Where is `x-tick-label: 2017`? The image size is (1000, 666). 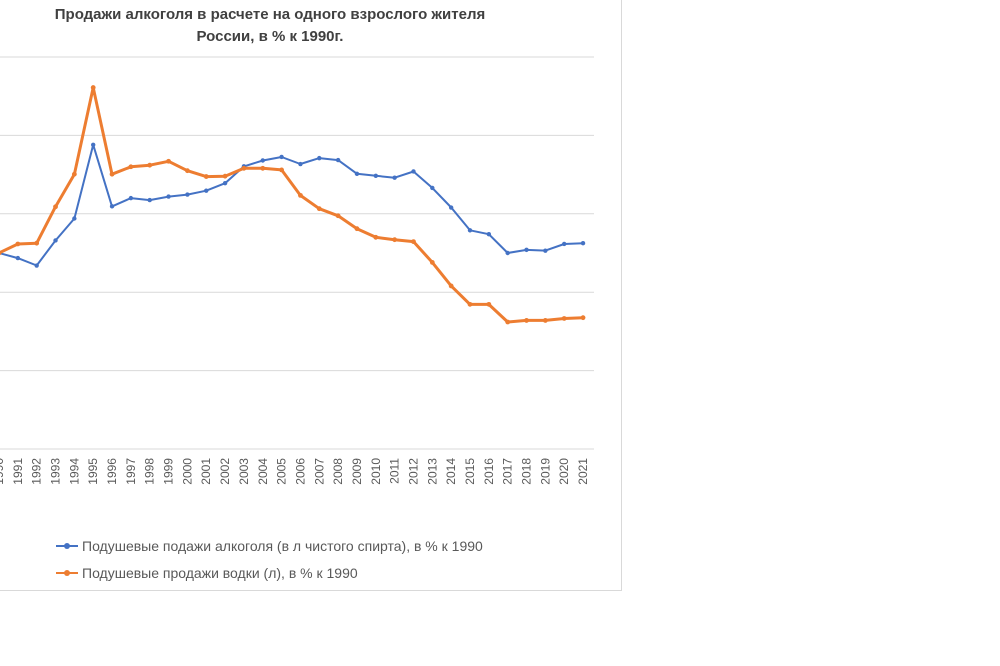
x-tick-label: 2017 is located at coordinates (508, 471).